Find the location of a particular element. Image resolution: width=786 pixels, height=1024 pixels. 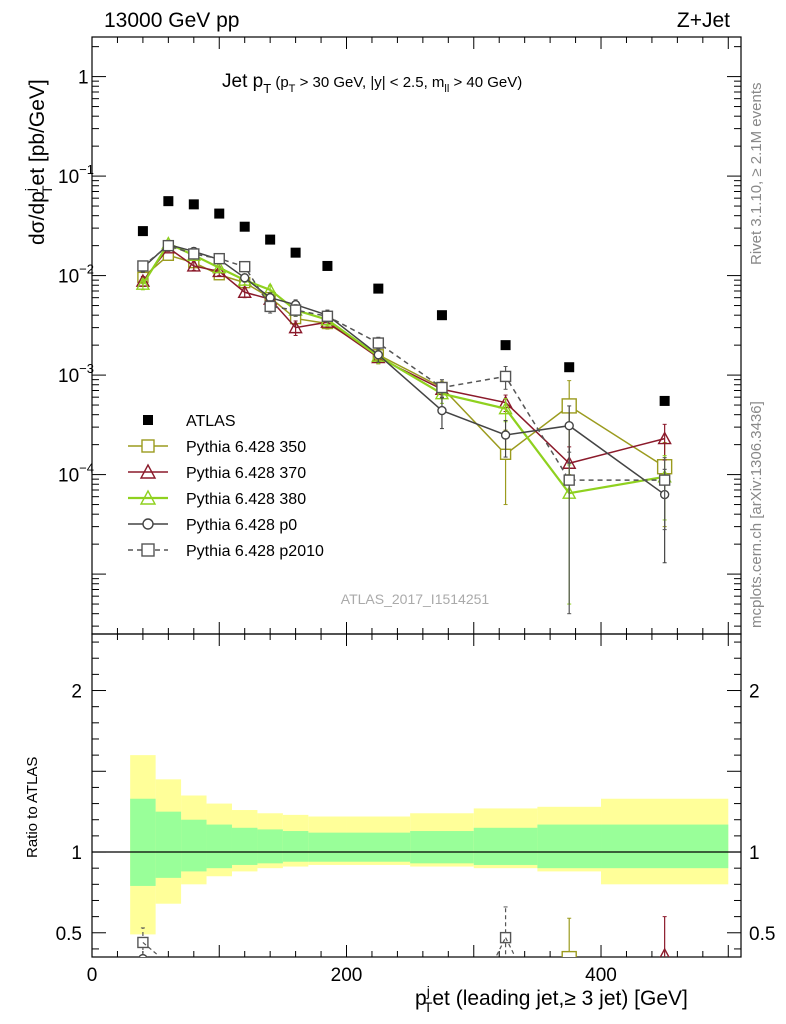

x-tick-label: 200 is located at coordinates (347, 975).